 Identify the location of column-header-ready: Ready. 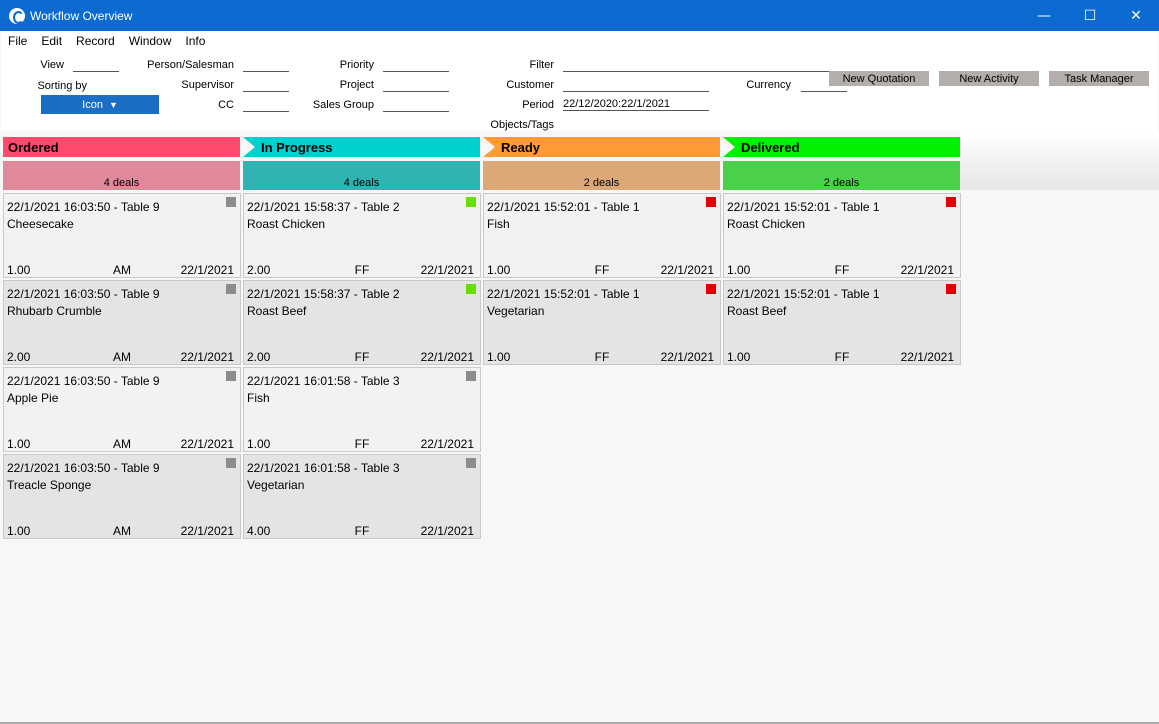
(601, 147).